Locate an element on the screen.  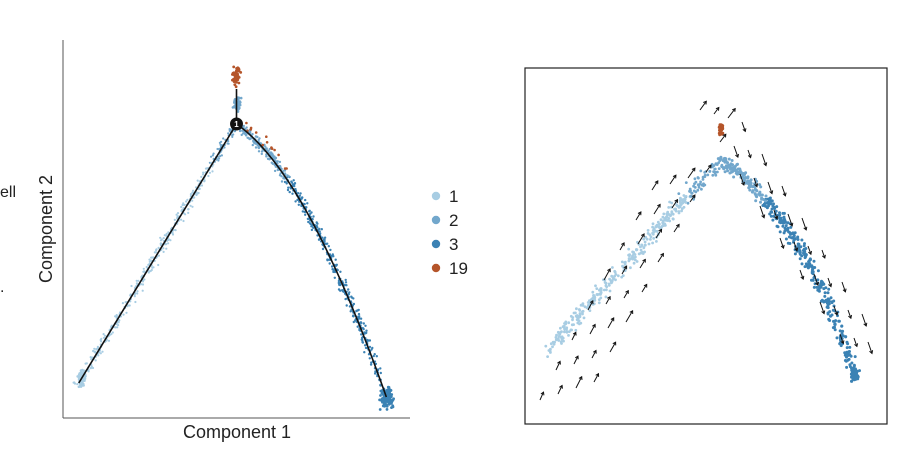
legend-label: 19 is located at coordinates (458, 268).